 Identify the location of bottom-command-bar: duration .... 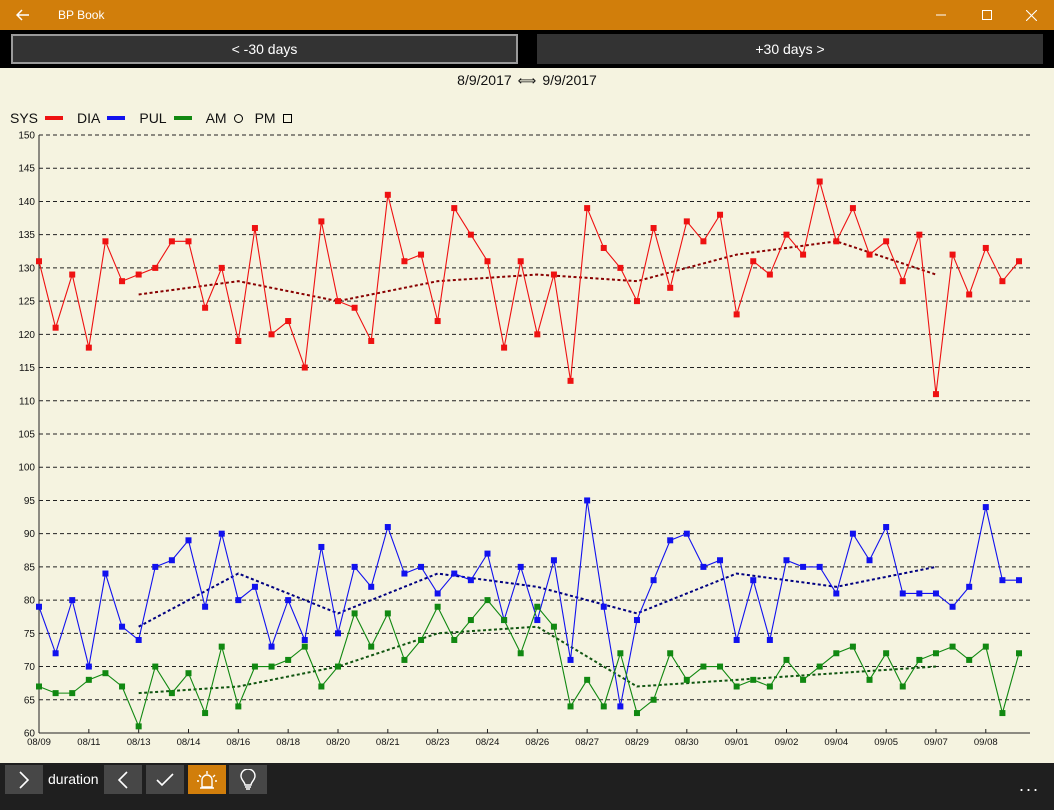
(527, 786).